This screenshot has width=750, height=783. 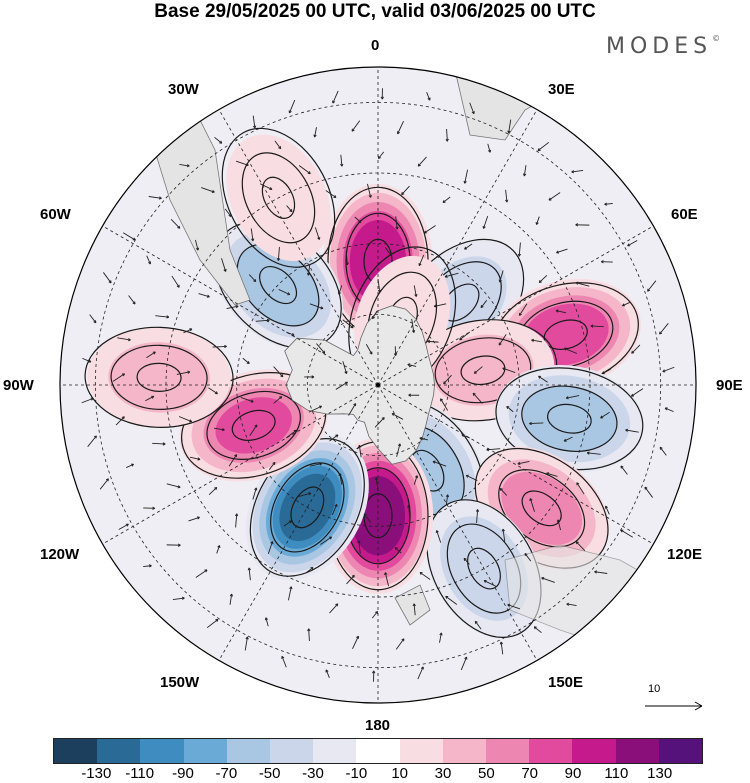 I want to click on lon-label-120w: 120W, so click(x=60, y=554).